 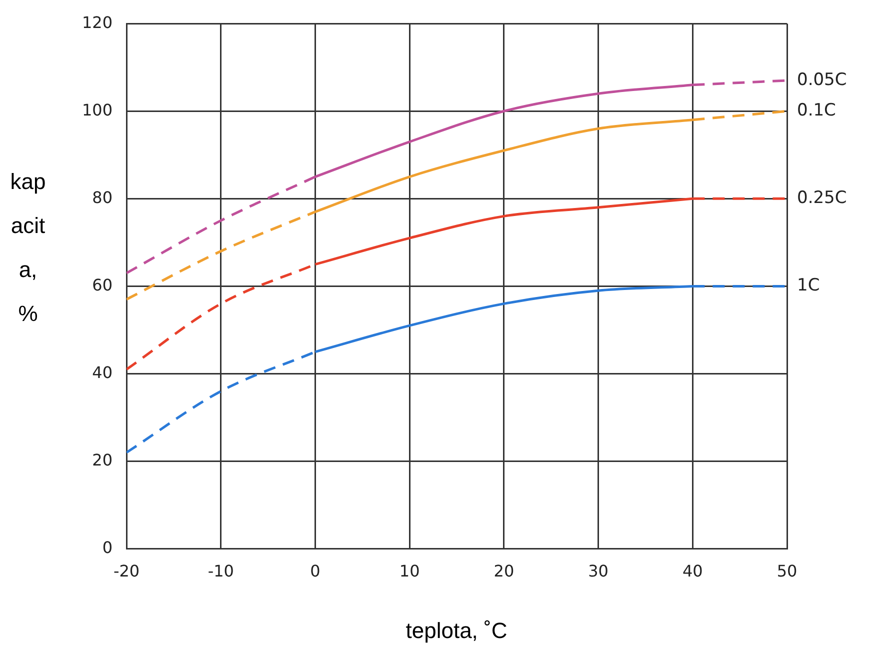 I want to click on series-label: 0.1C, so click(x=816, y=110).